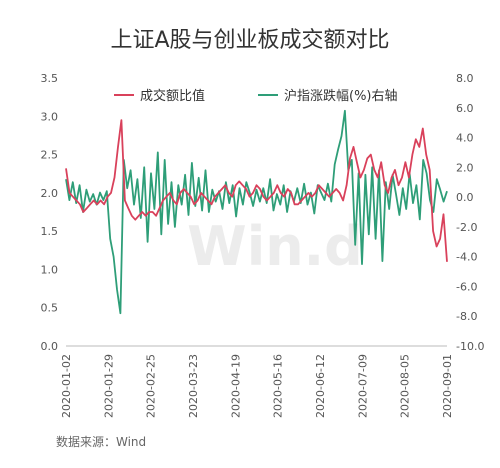 The height and width of the screenshot is (468, 500). I want to click on y-right-tick: -8.0, so click(466, 316).